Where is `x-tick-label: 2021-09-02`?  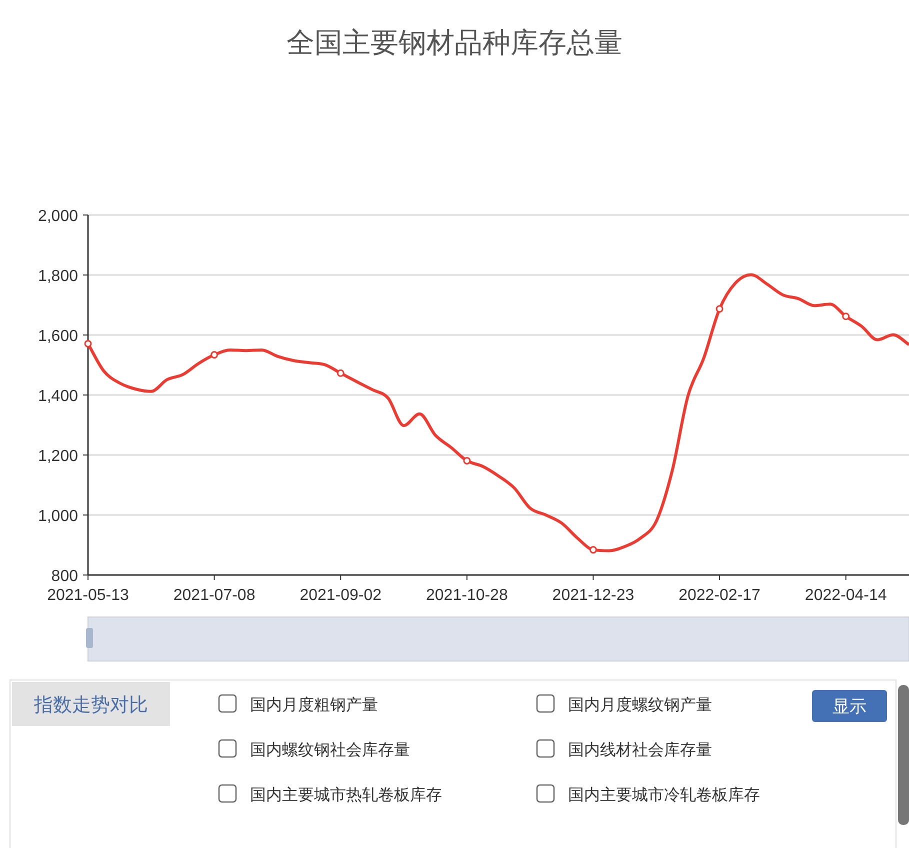
x-tick-label: 2021-09-02 is located at coordinates (341, 595).